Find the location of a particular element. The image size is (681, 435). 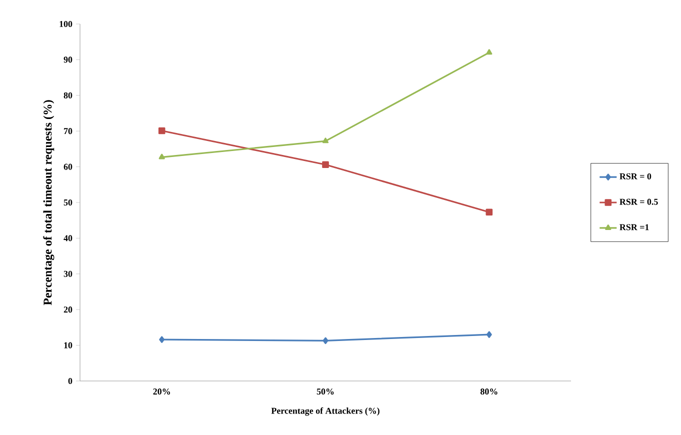

x-axis-title: Percentage of Attackers (%) is located at coordinates (325, 411).